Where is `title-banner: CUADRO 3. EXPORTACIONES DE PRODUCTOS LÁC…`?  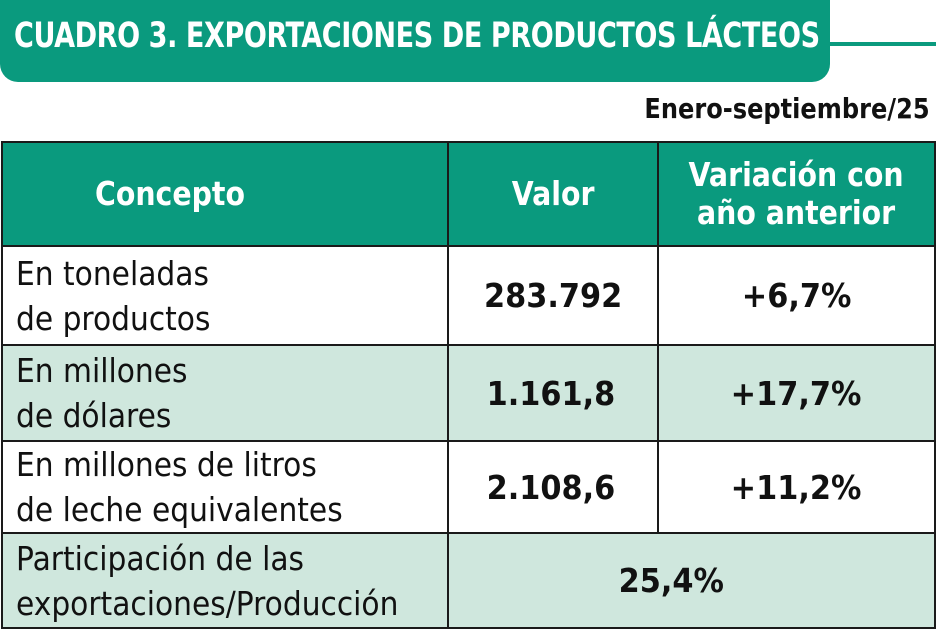 title-banner: CUADRO 3. EXPORTACIONES DE PRODUCTOS LÁC… is located at coordinates (415, 41).